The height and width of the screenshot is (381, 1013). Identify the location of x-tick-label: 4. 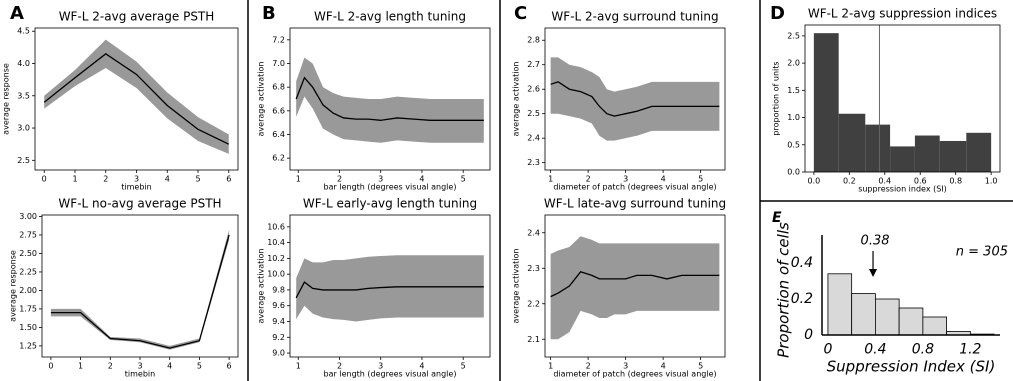
(663, 366).